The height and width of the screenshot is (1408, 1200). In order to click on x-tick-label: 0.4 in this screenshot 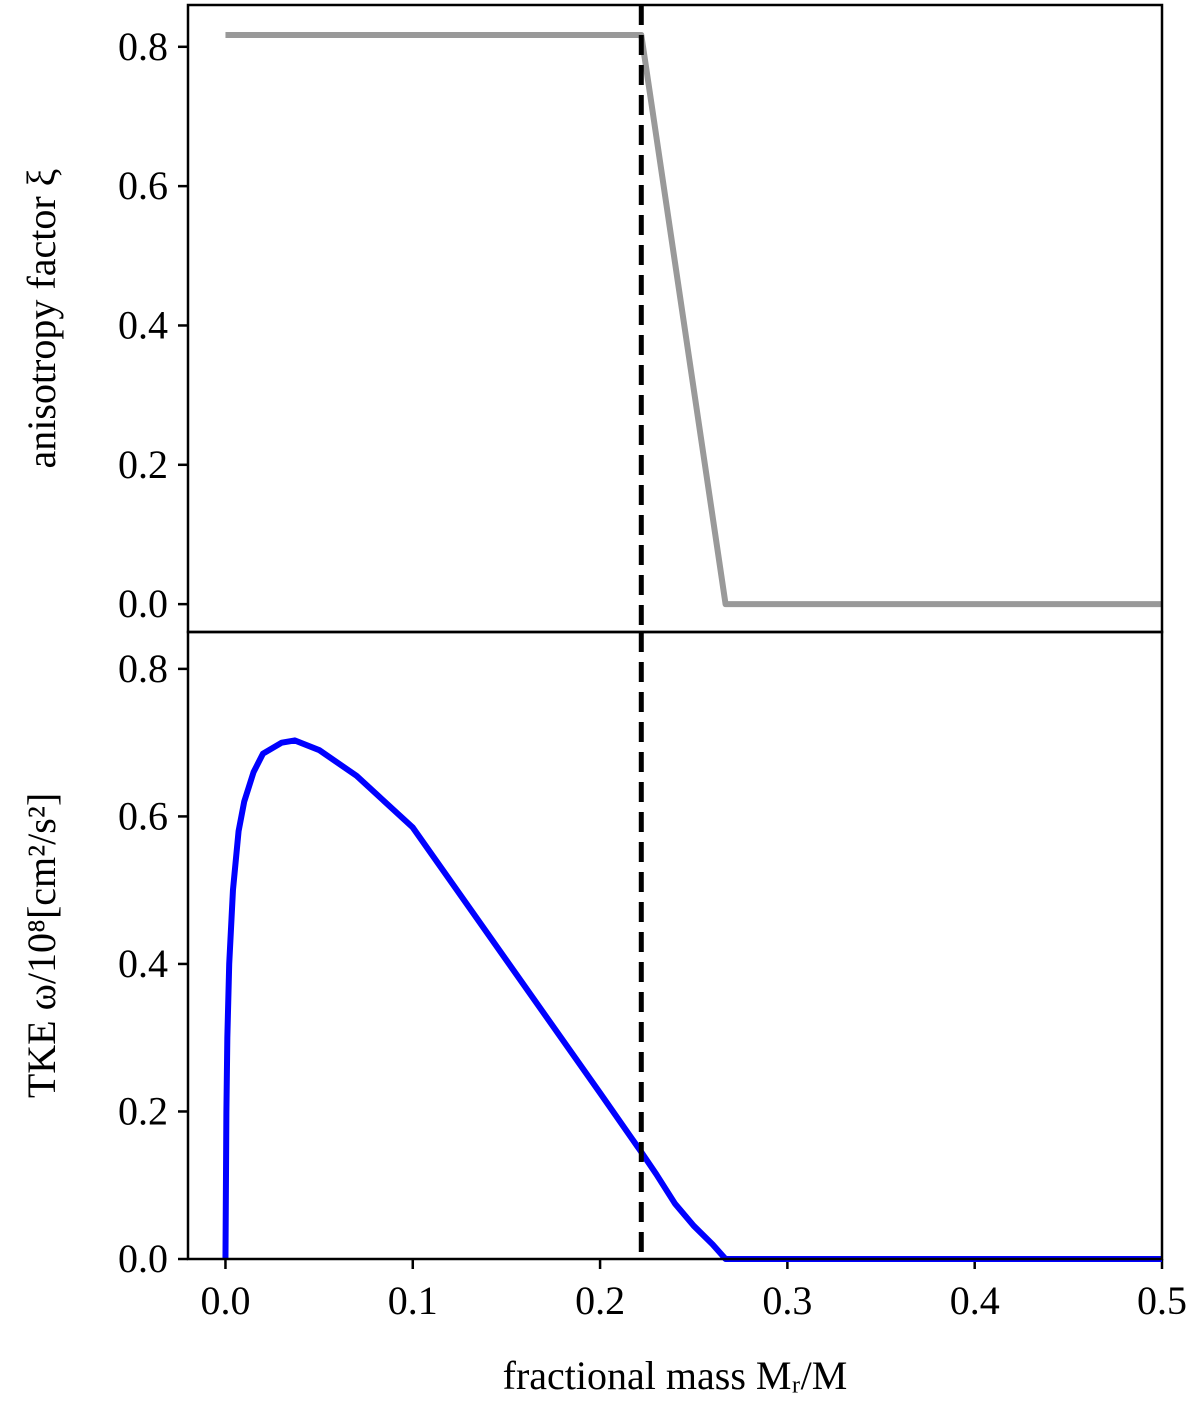, I will do `click(975, 1300)`.